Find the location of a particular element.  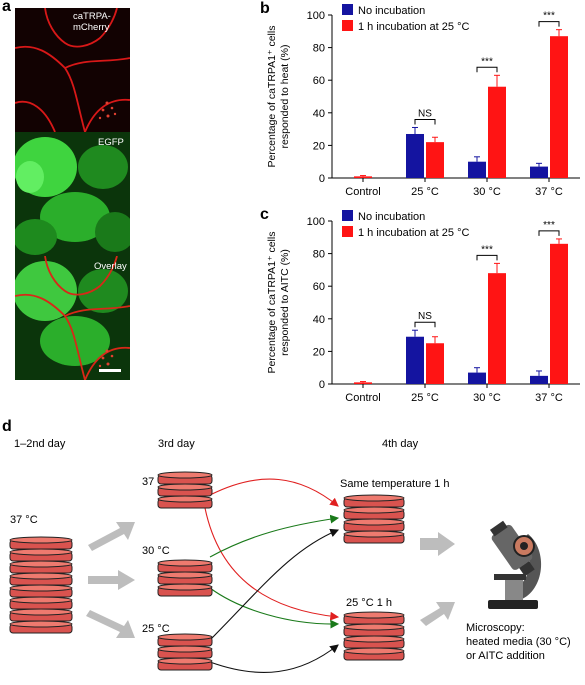

aitc-significance-label: *** is located at coordinates (549, 225).